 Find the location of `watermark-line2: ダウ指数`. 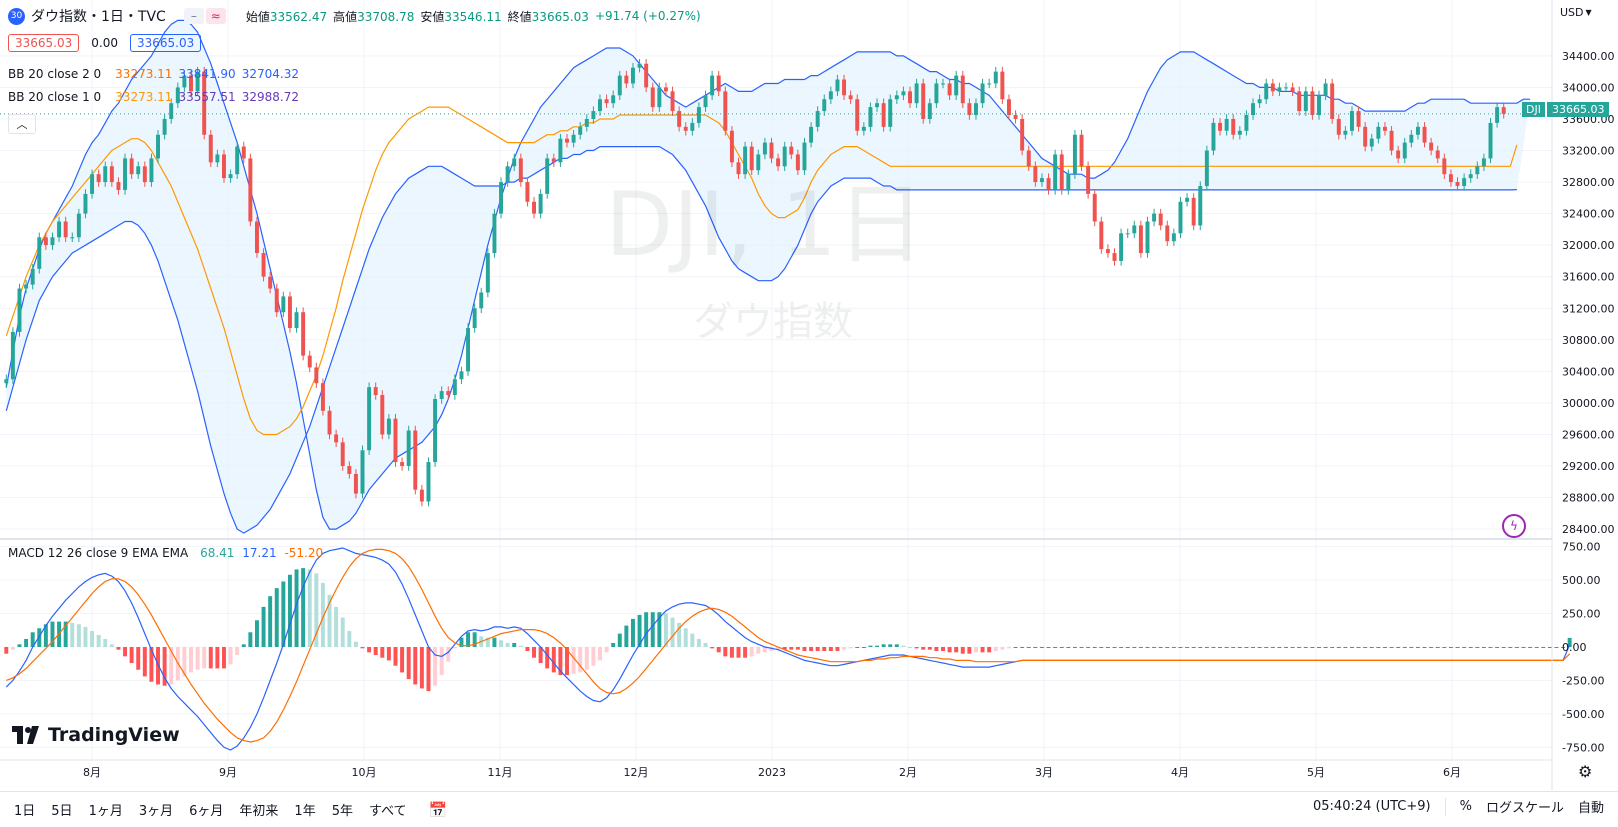

watermark-line2: ダウ指数 is located at coordinates (773, 322).